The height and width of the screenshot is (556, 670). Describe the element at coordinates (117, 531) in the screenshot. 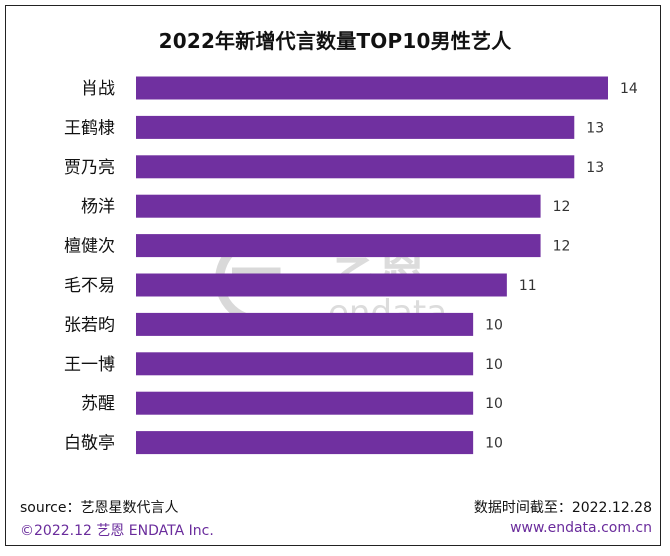

I see `copyright-note: ©2022.12 艺恩 ENDATA Inc.` at that location.